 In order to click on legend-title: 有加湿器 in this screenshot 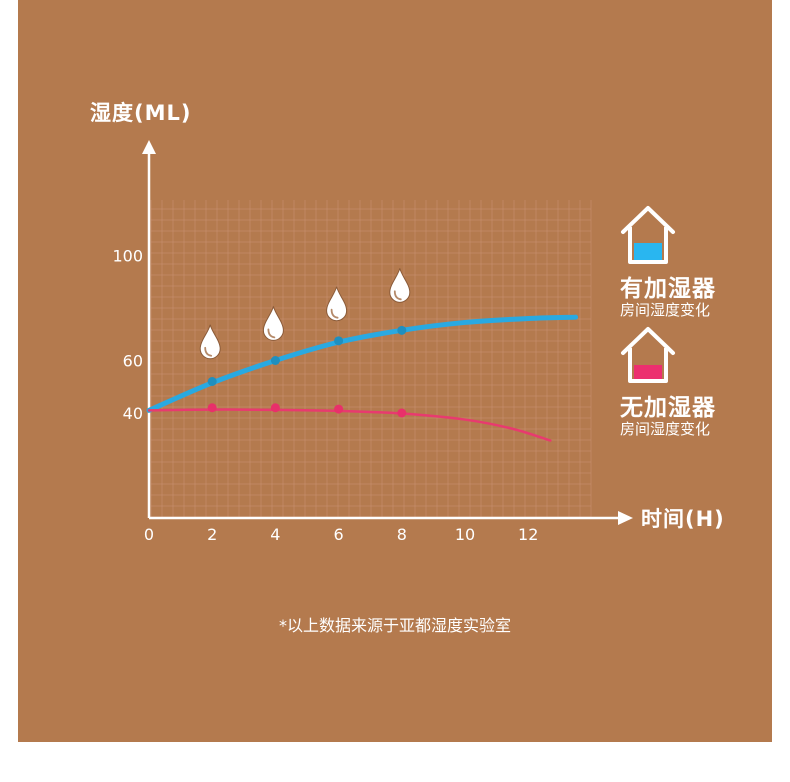, I will do `click(668, 289)`.